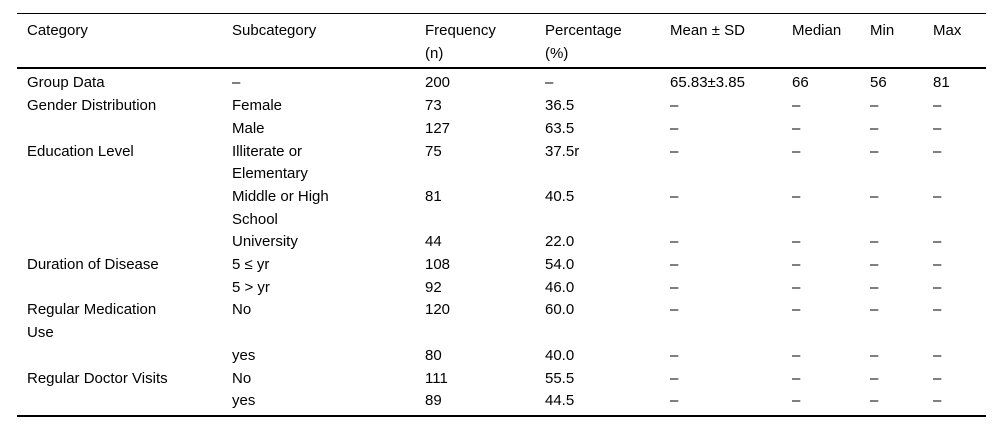 Image resolution: width=1000 pixels, height=430 pixels. What do you see at coordinates (707, 83) in the screenshot?
I see `cell-mean_sd: 65.83±3.85` at bounding box center [707, 83].